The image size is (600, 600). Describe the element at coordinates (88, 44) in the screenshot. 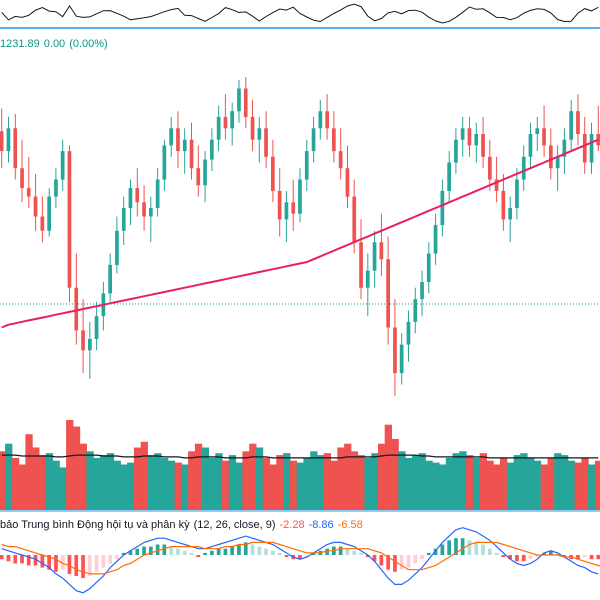

I see `price-change-pct: (0.00%)` at that location.